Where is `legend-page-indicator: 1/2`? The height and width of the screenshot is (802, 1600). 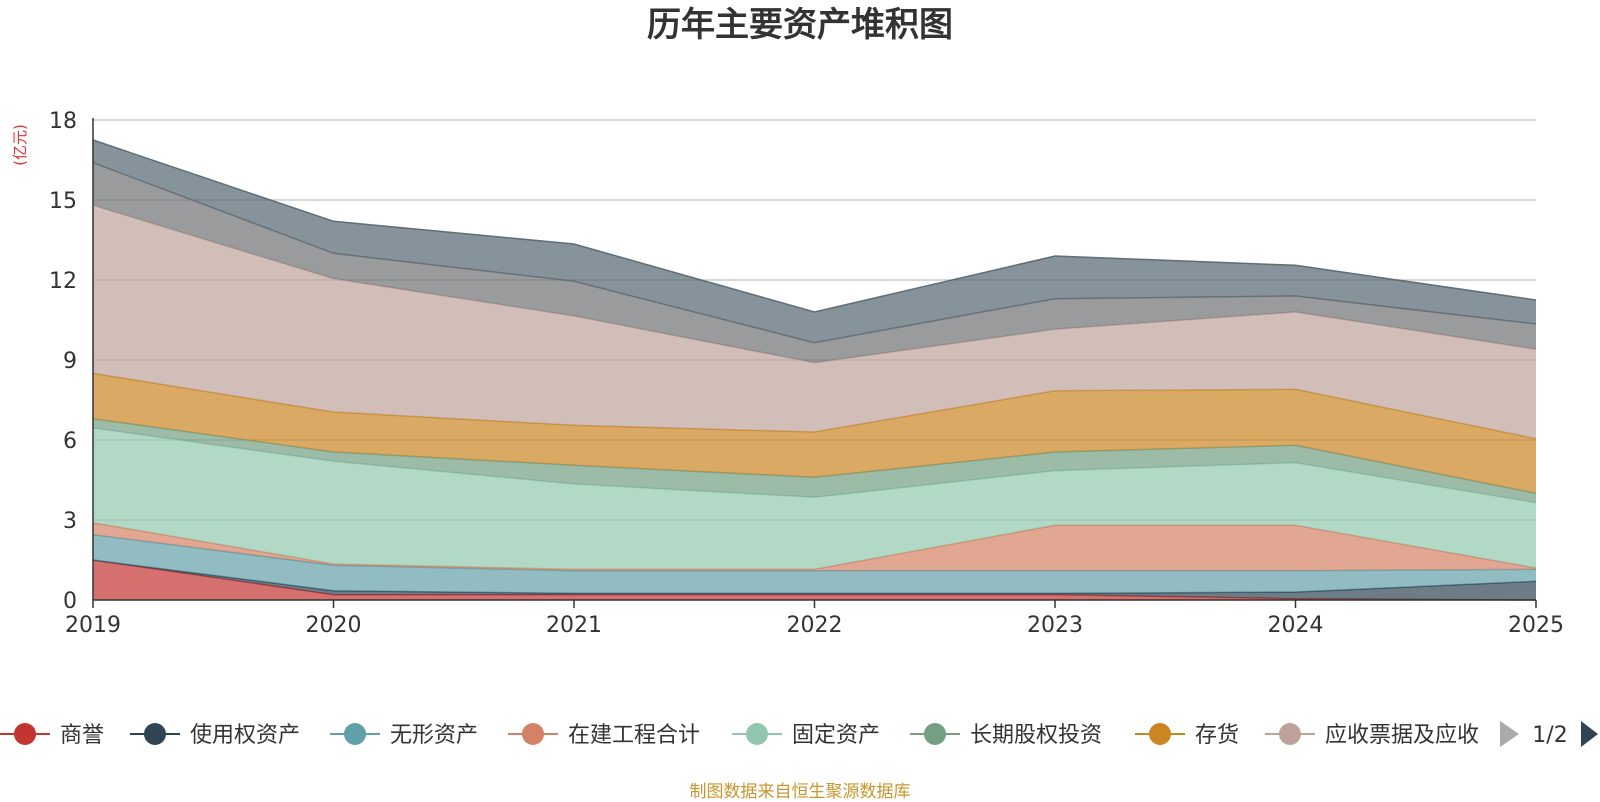
legend-page-indicator: 1/2 is located at coordinates (1549, 735).